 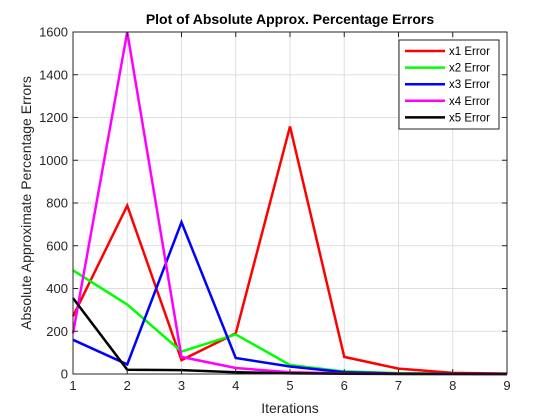 I want to click on y-tick-label: 400, so click(x=57, y=288).